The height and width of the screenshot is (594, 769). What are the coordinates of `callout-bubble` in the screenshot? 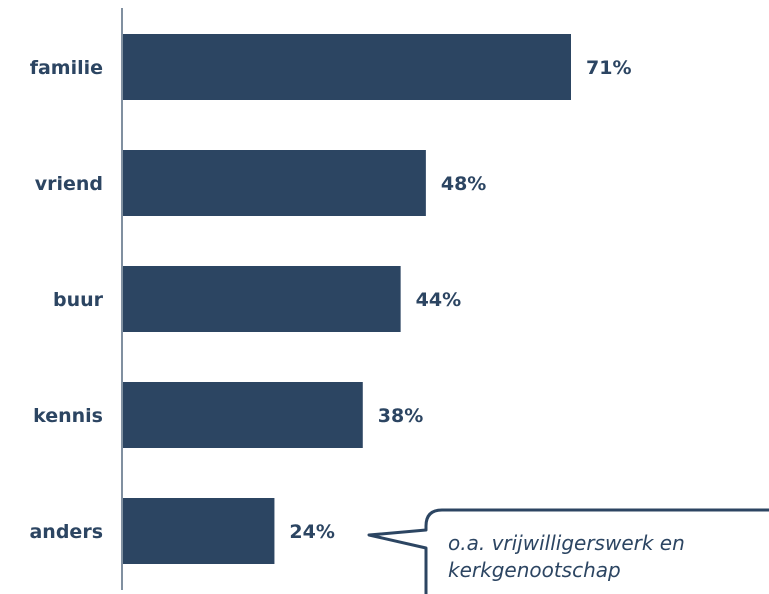 It's located at (568, 551).